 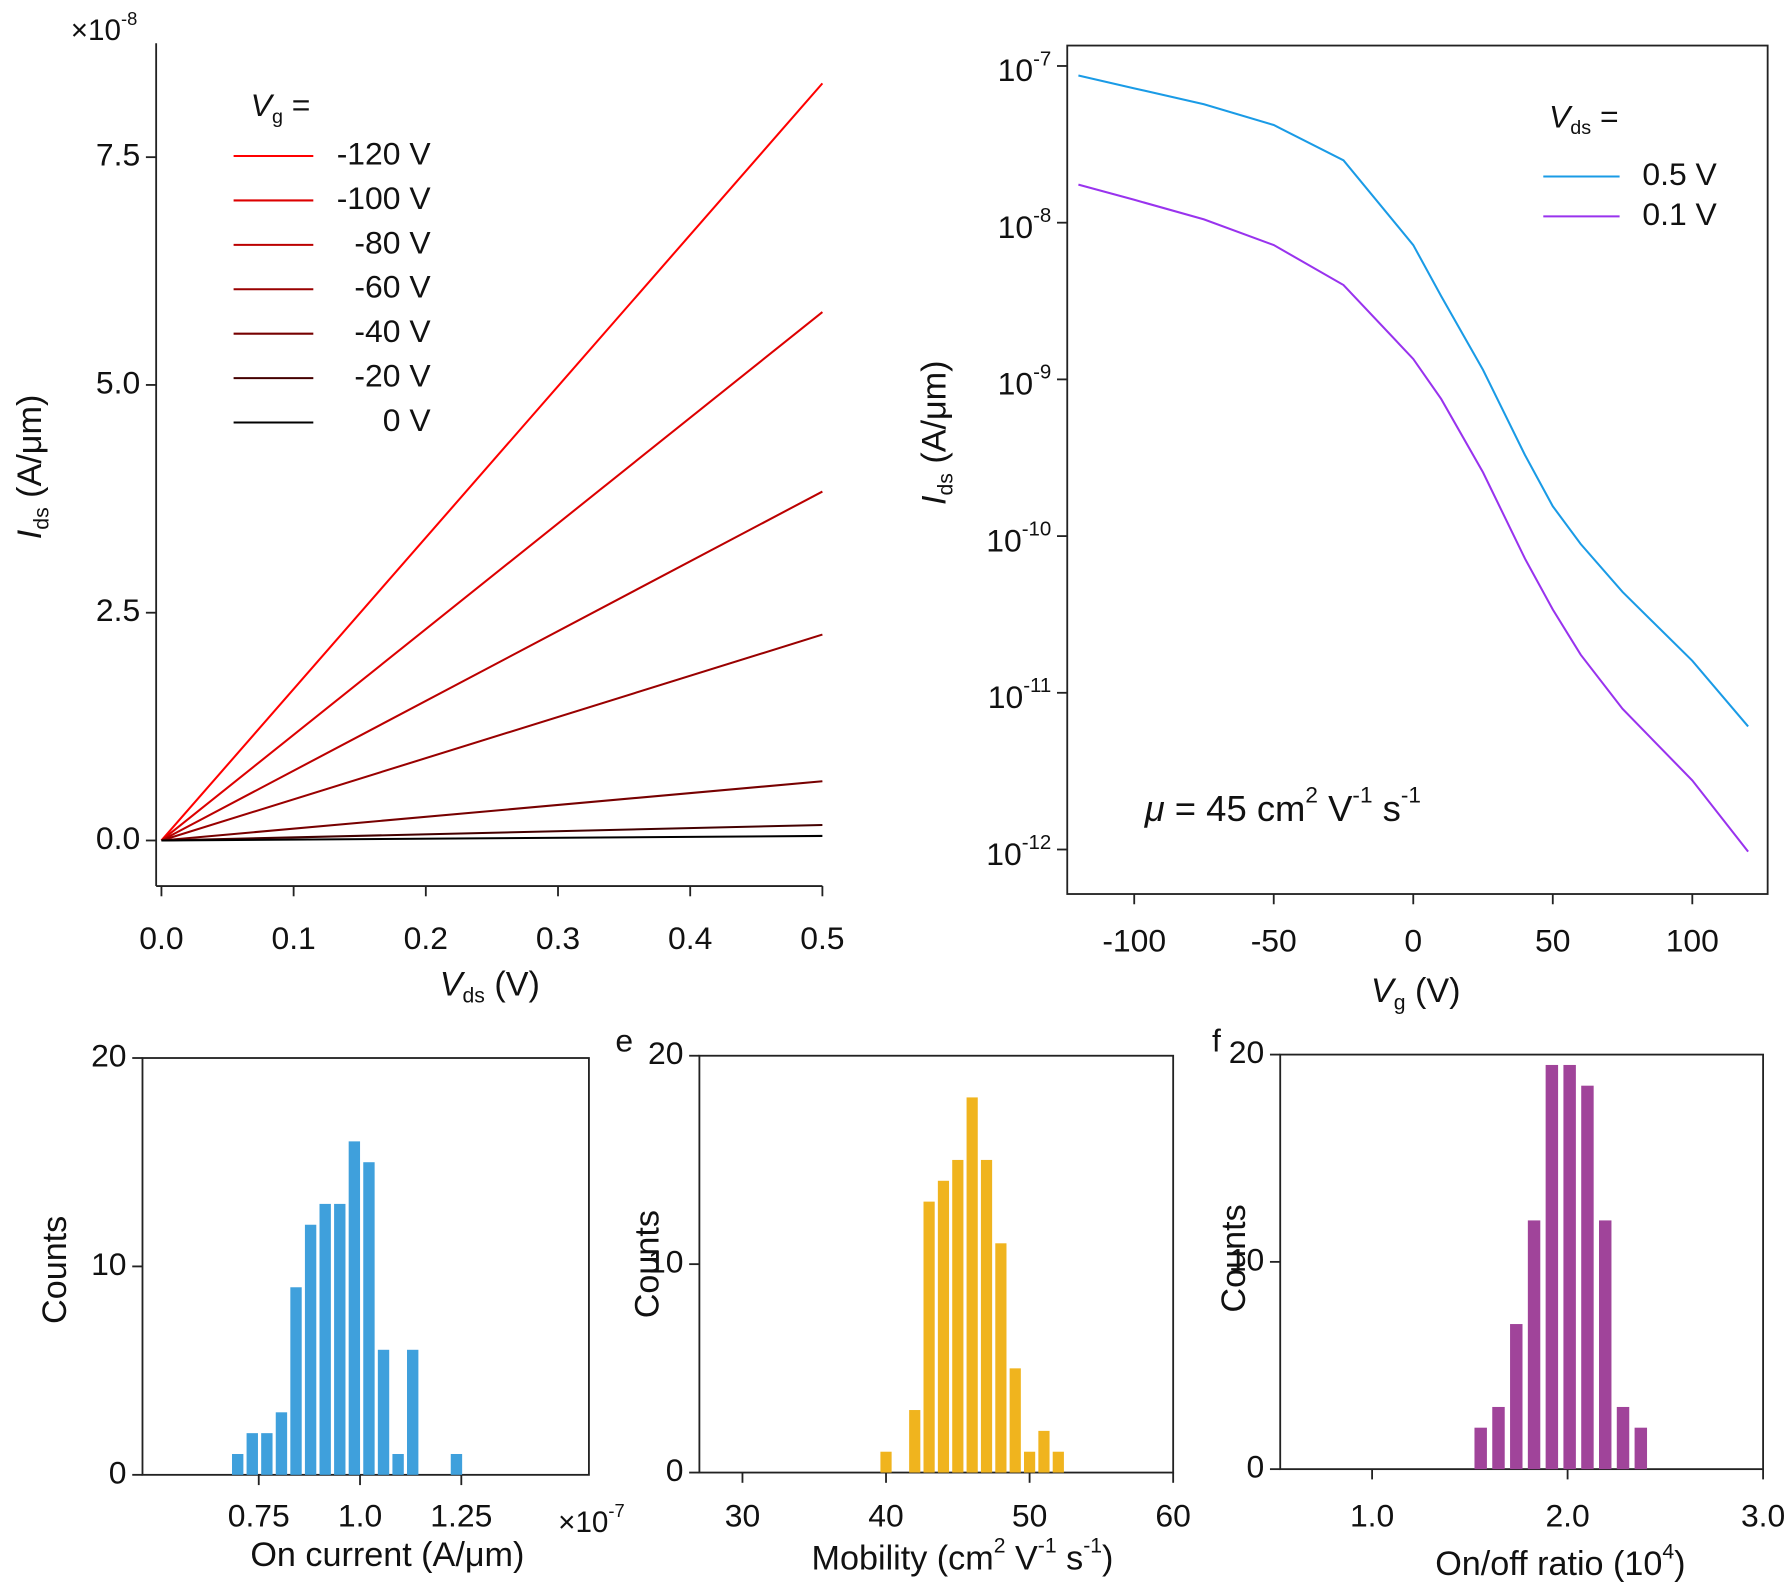 What do you see at coordinates (616, 1510) in the screenshot?
I see `text-part: -7` at bounding box center [616, 1510].